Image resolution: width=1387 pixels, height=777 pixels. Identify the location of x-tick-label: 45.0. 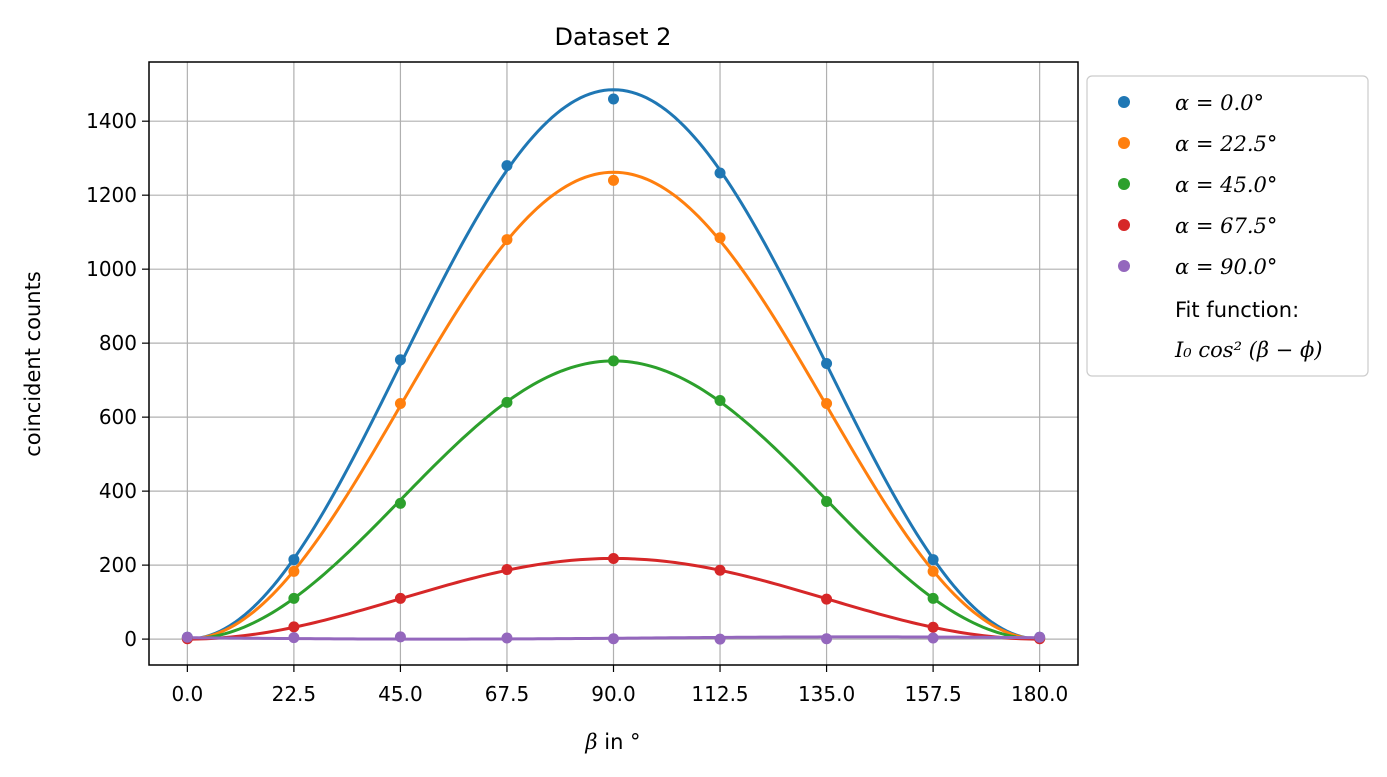
(400, 694).